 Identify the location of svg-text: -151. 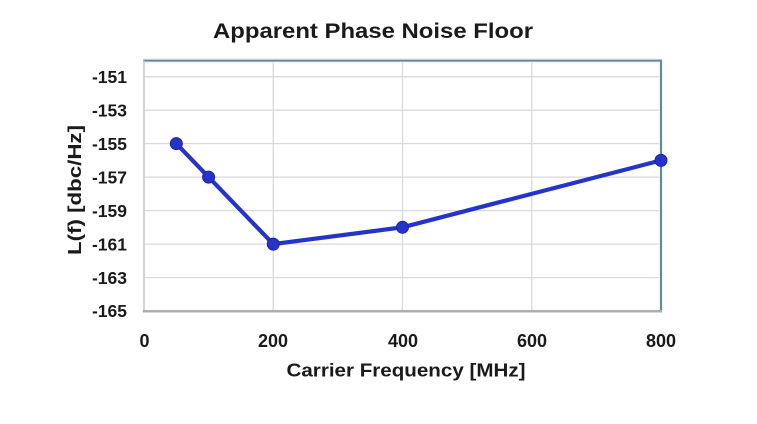
(109, 77).